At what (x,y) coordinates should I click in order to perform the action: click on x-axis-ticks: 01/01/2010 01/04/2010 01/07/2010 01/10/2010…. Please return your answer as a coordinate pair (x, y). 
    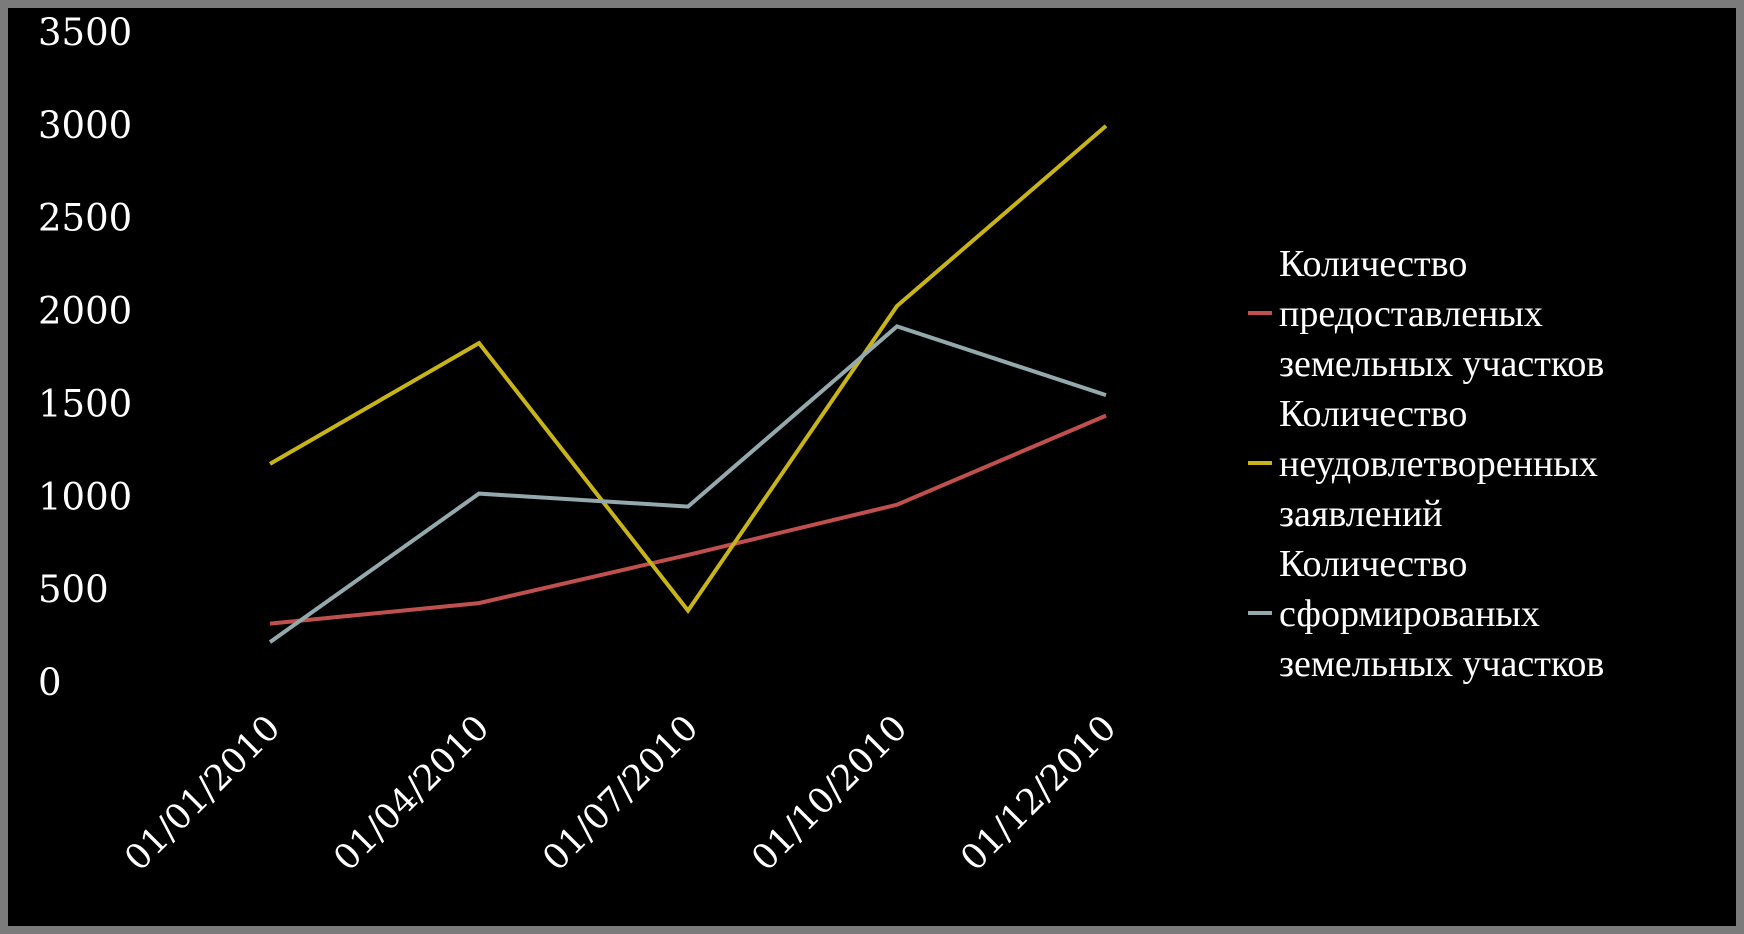
    Looking at the image, I should click on (620, 793).